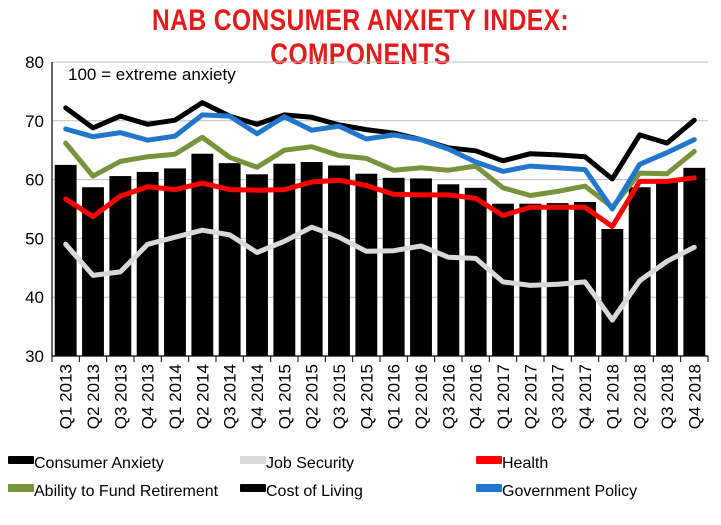  I want to click on x-tick-label: Q2 2017, so click(530, 396).